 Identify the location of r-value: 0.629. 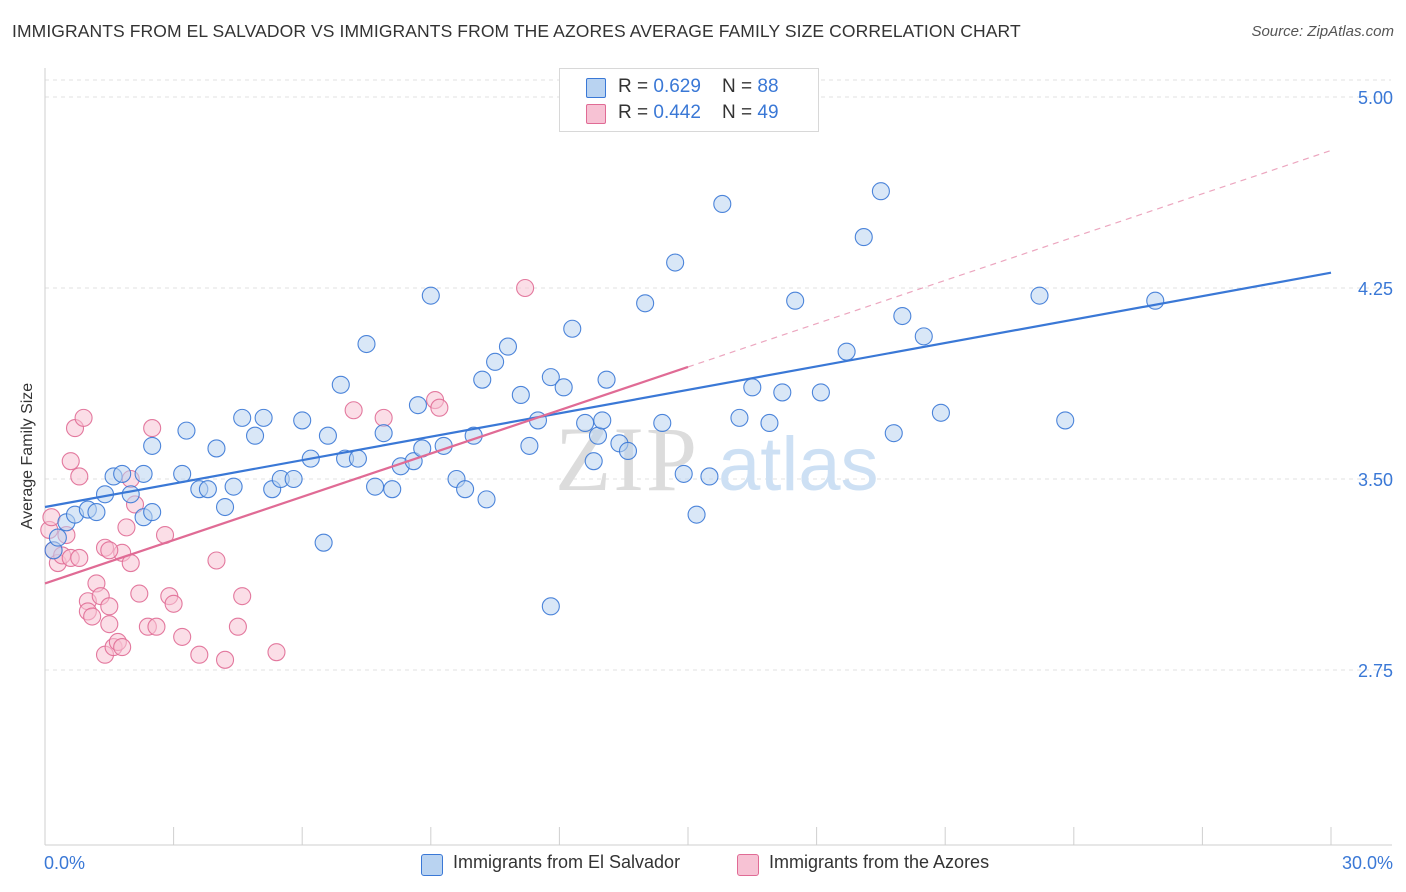
(677, 86).